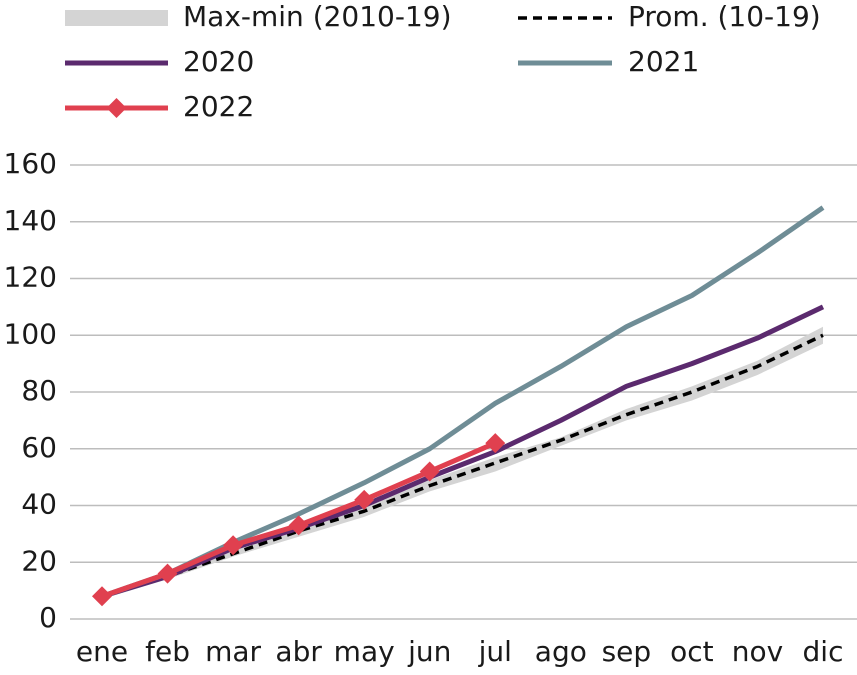 This screenshot has height=675, width=857. Describe the element at coordinates (30, 220) in the screenshot. I see `y-tick-label: 140` at that location.